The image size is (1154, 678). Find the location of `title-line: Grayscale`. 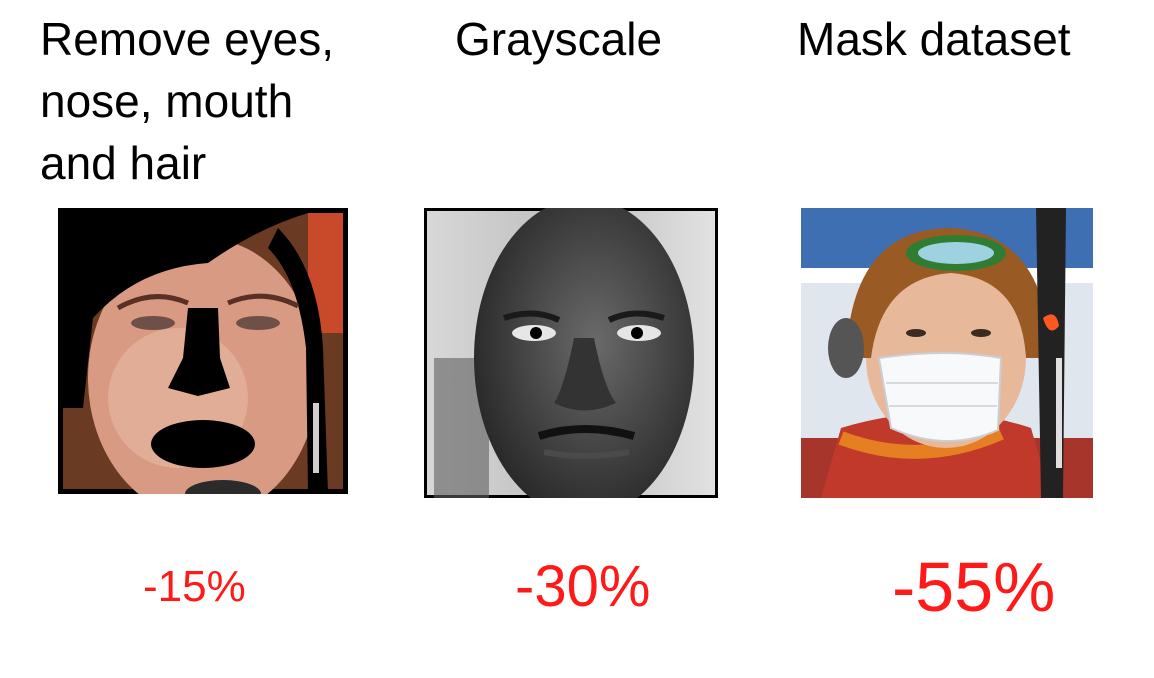

title-line: Grayscale is located at coordinates (559, 39).